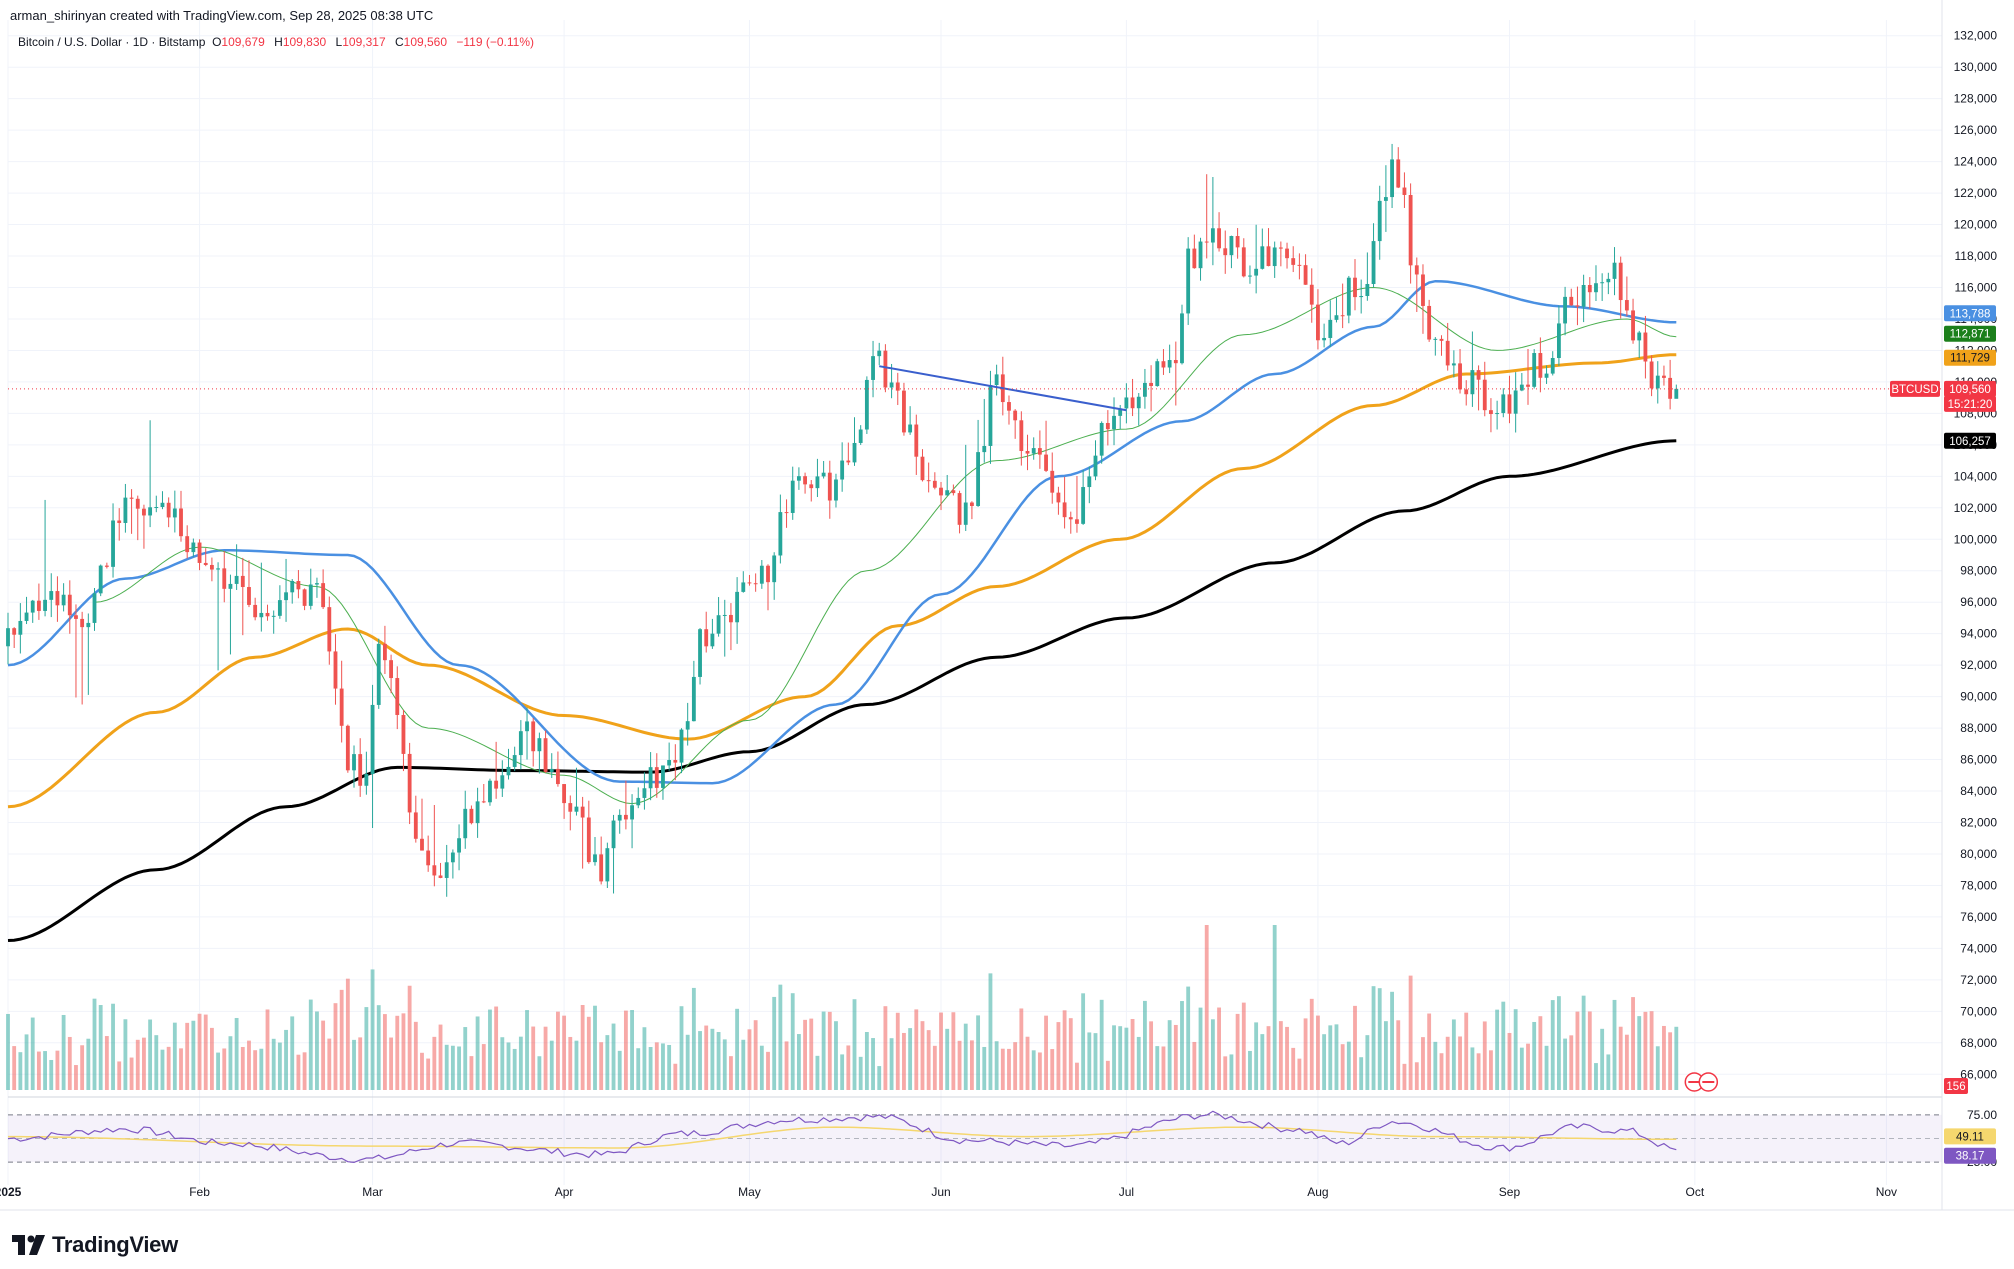  Describe the element at coordinates (1976, 162) in the screenshot. I see `y-tick-label: 124,000` at that location.